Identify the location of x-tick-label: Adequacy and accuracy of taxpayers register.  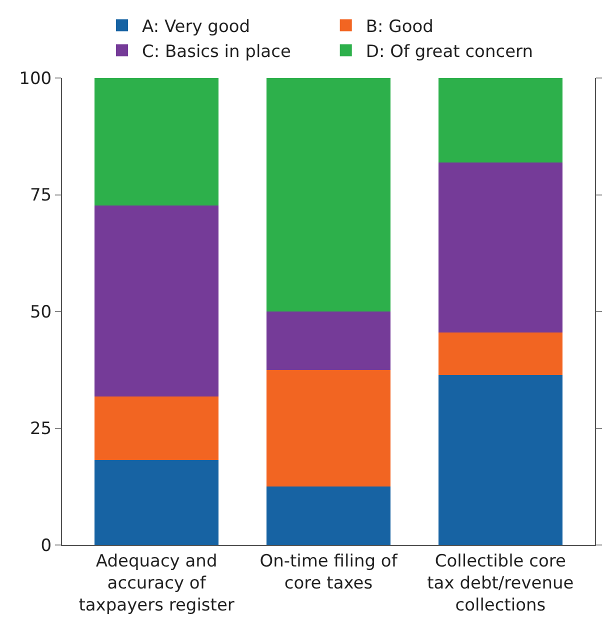
(156, 583).